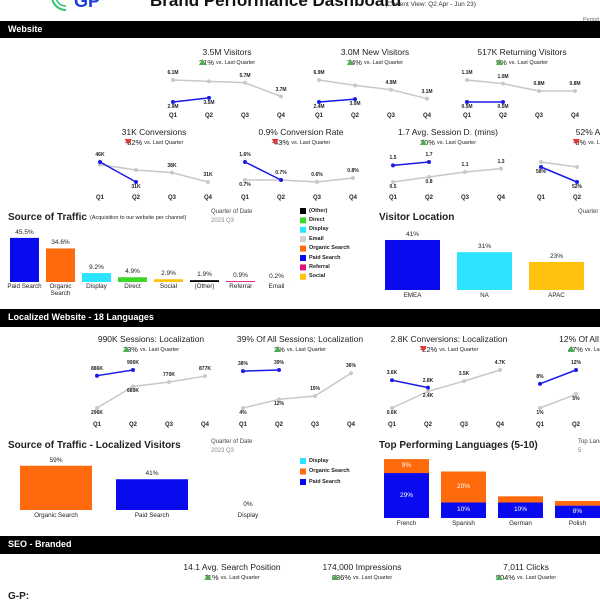  Describe the element at coordinates (150, 349) in the screenshot. I see `kpi-change: 23% vs. Last Quarter` at that location.